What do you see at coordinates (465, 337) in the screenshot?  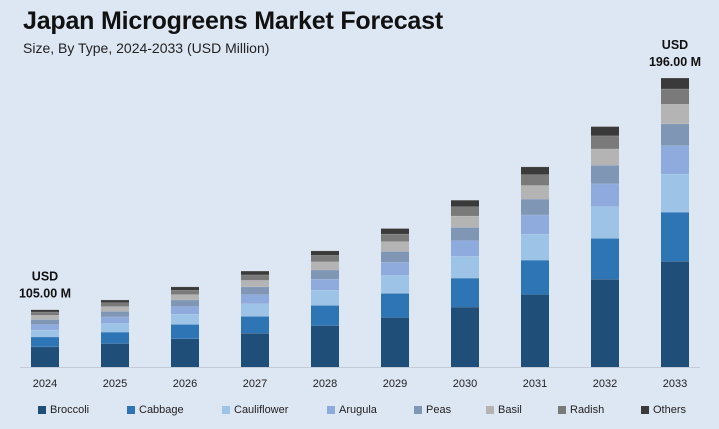 I see `bar-segment-broccoli-2030` at bounding box center [465, 337].